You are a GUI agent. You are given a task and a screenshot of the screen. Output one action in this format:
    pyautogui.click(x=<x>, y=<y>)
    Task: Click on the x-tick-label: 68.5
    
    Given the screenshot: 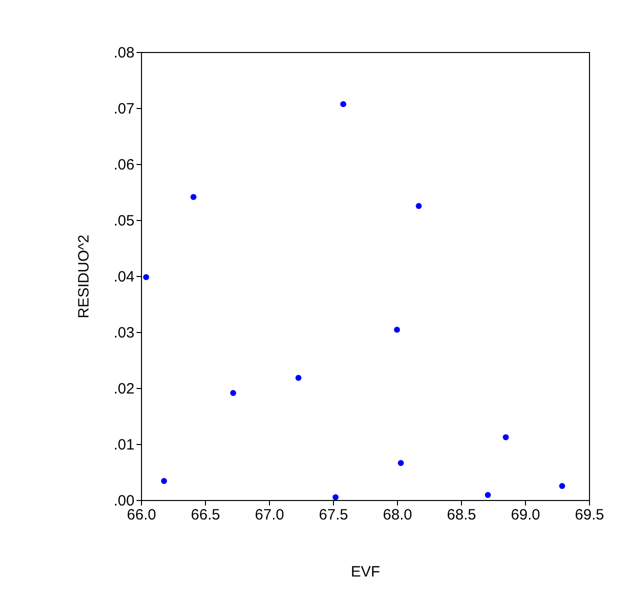 What is the action you would take?
    pyautogui.click(x=461, y=515)
    